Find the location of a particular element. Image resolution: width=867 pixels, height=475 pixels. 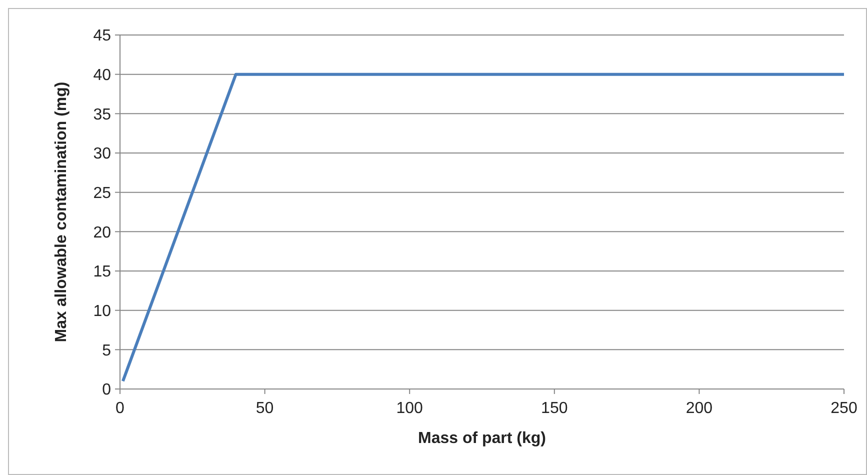

y-tick-label: 20 is located at coordinates (102, 233).